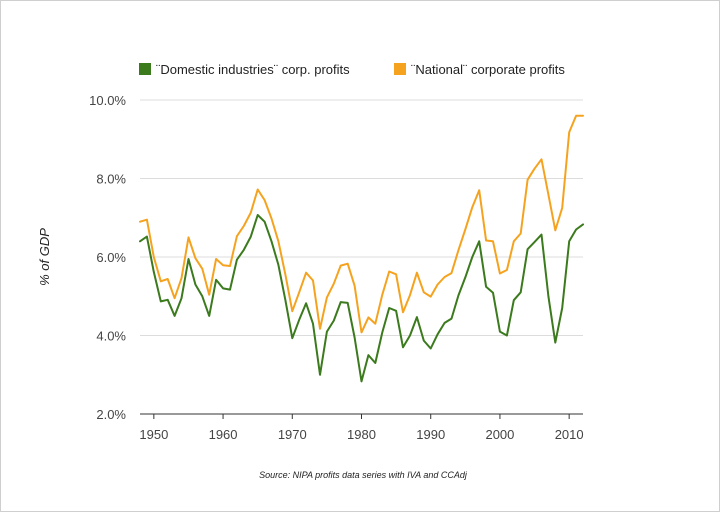 Image resolution: width=720 pixels, height=512 pixels. Describe the element at coordinates (223, 434) in the screenshot. I see `x-tick-label: 1960` at that location.